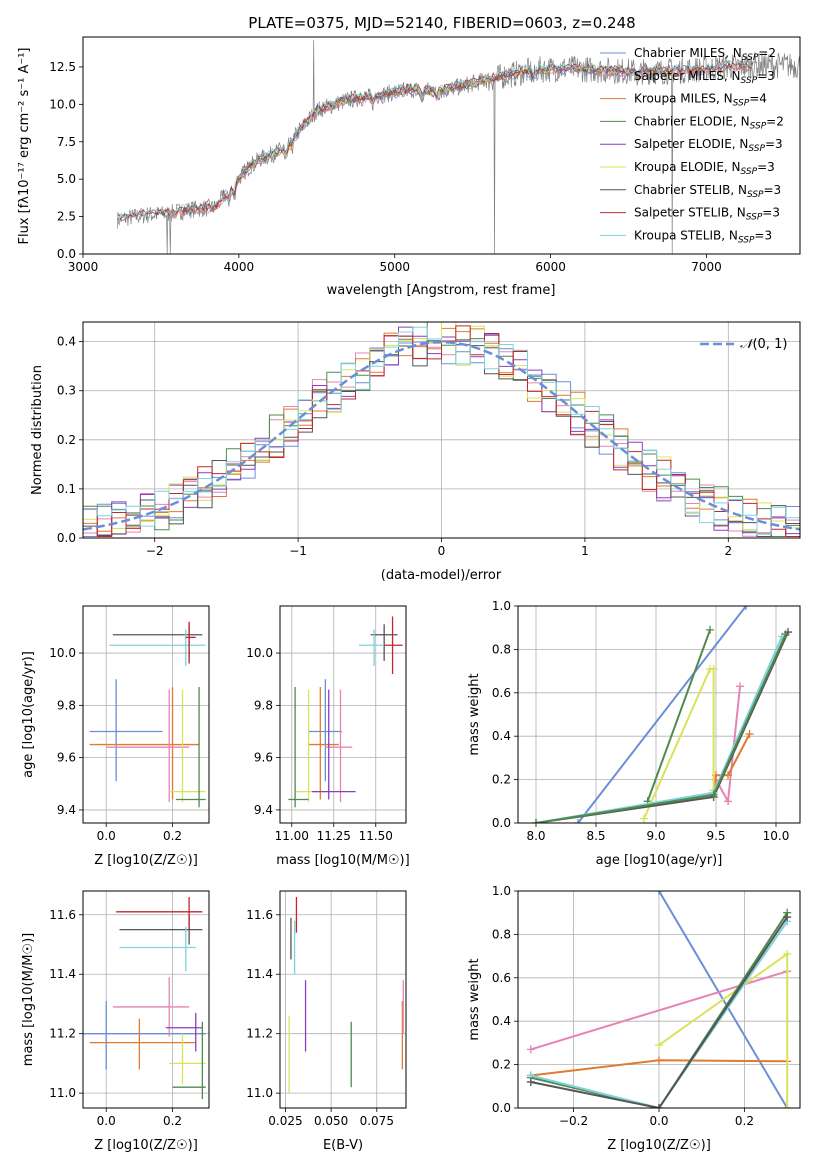 This screenshot has height=1170, width=819. Describe the element at coordinates (441, 290) in the screenshot. I see `x-axis-label: wavelength [Angstrom, rest frame]` at that location.